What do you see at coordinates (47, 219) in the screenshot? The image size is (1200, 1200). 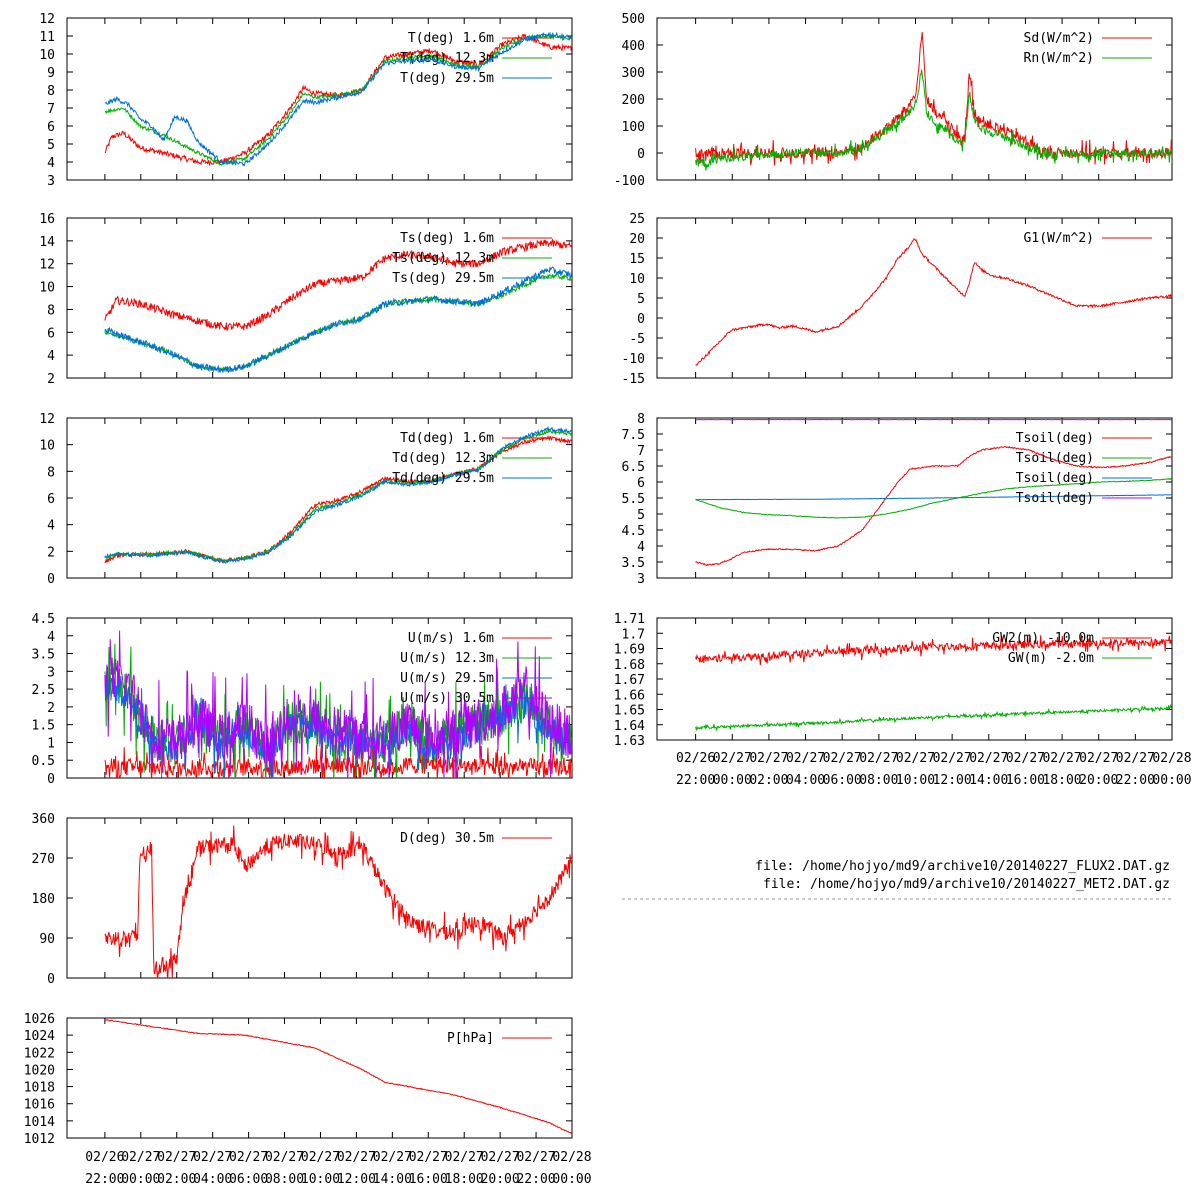 I see `y-tick-label: 16` at bounding box center [47, 219].